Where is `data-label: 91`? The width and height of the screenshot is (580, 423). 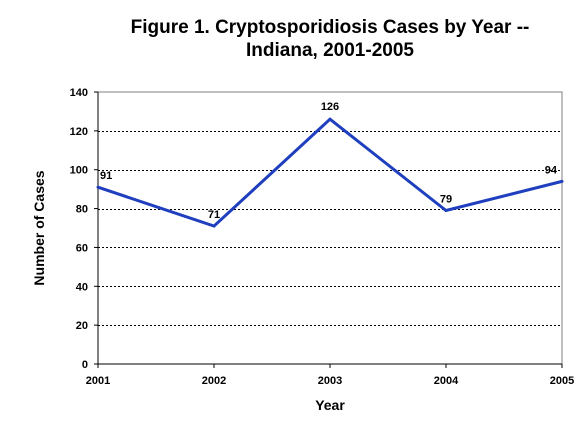
data-label: 91 is located at coordinates (106, 176).